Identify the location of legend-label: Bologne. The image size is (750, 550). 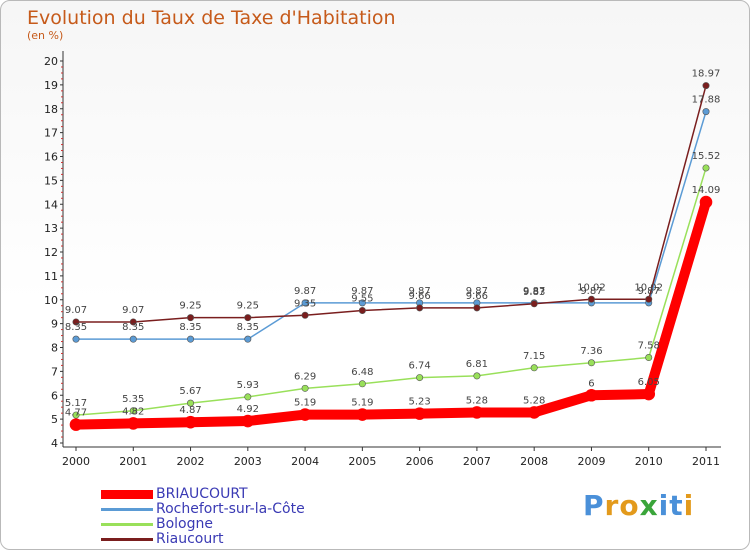
(184, 524).